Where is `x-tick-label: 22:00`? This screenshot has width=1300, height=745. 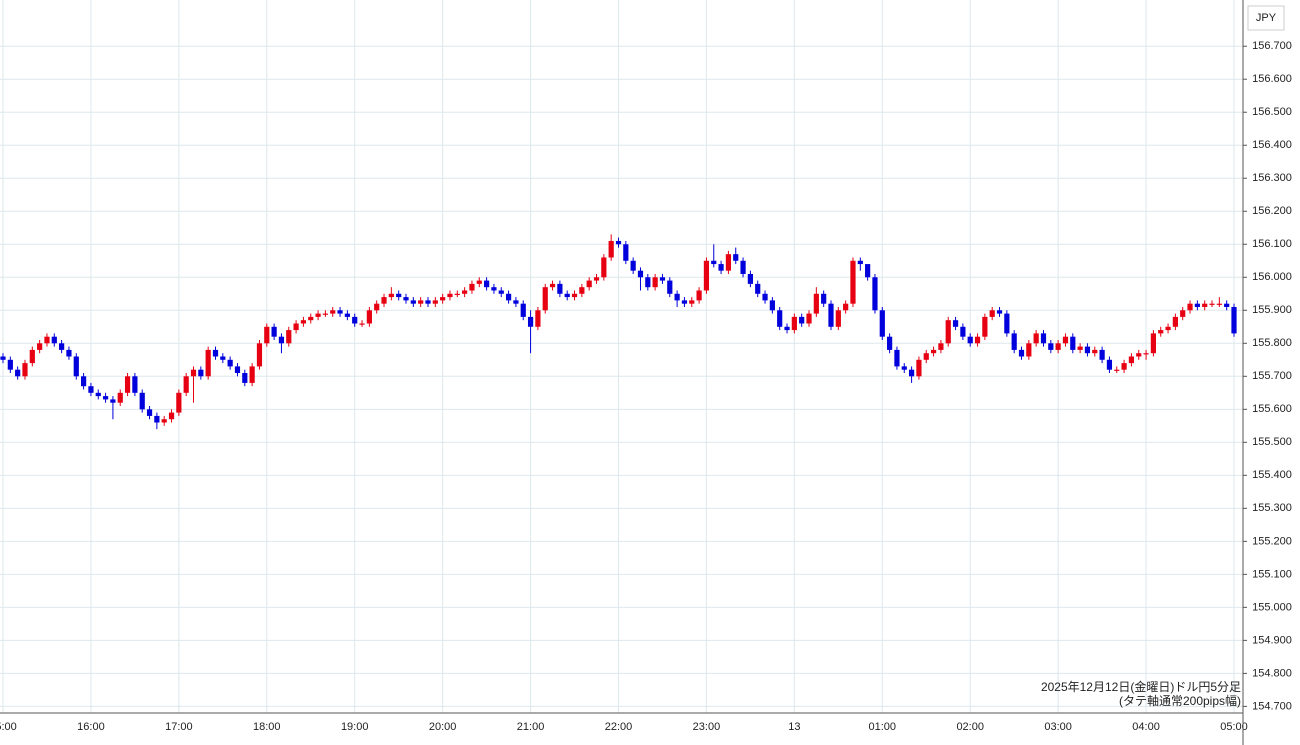 x-tick-label: 22:00 is located at coordinates (619, 727).